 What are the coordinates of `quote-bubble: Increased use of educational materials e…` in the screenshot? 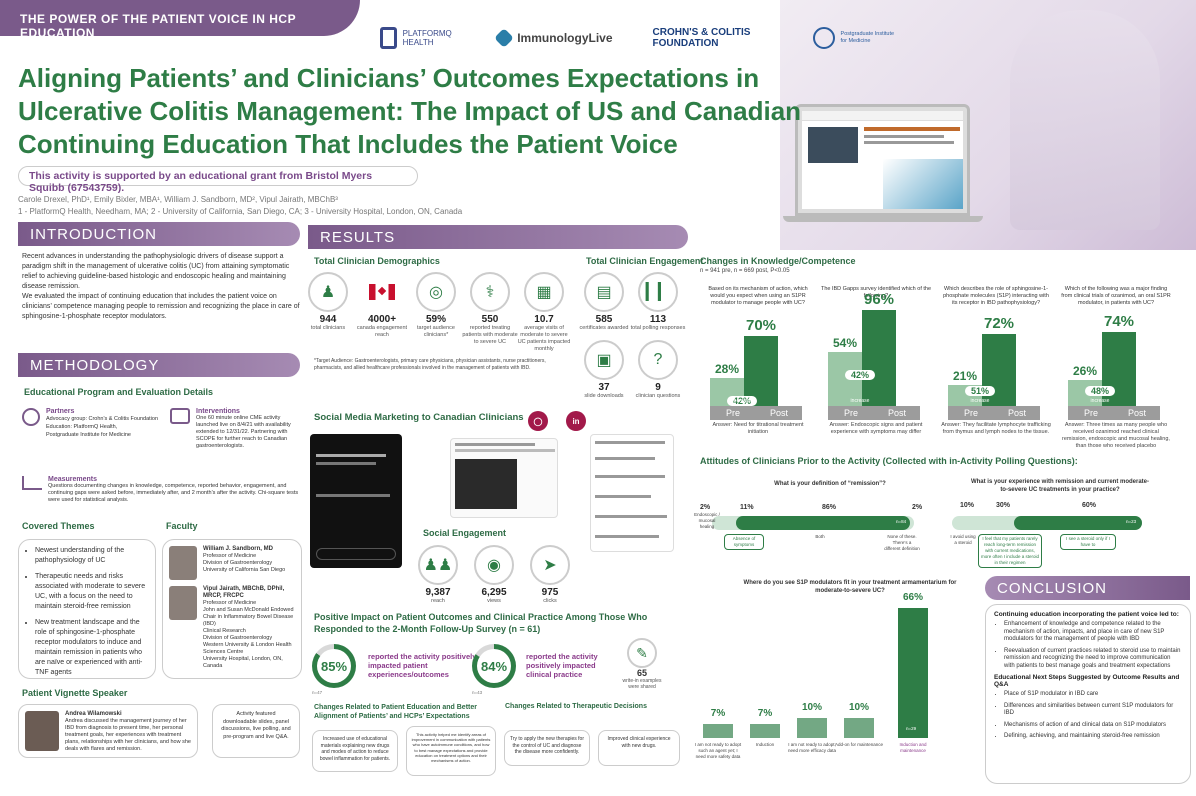 It's located at (355, 751).